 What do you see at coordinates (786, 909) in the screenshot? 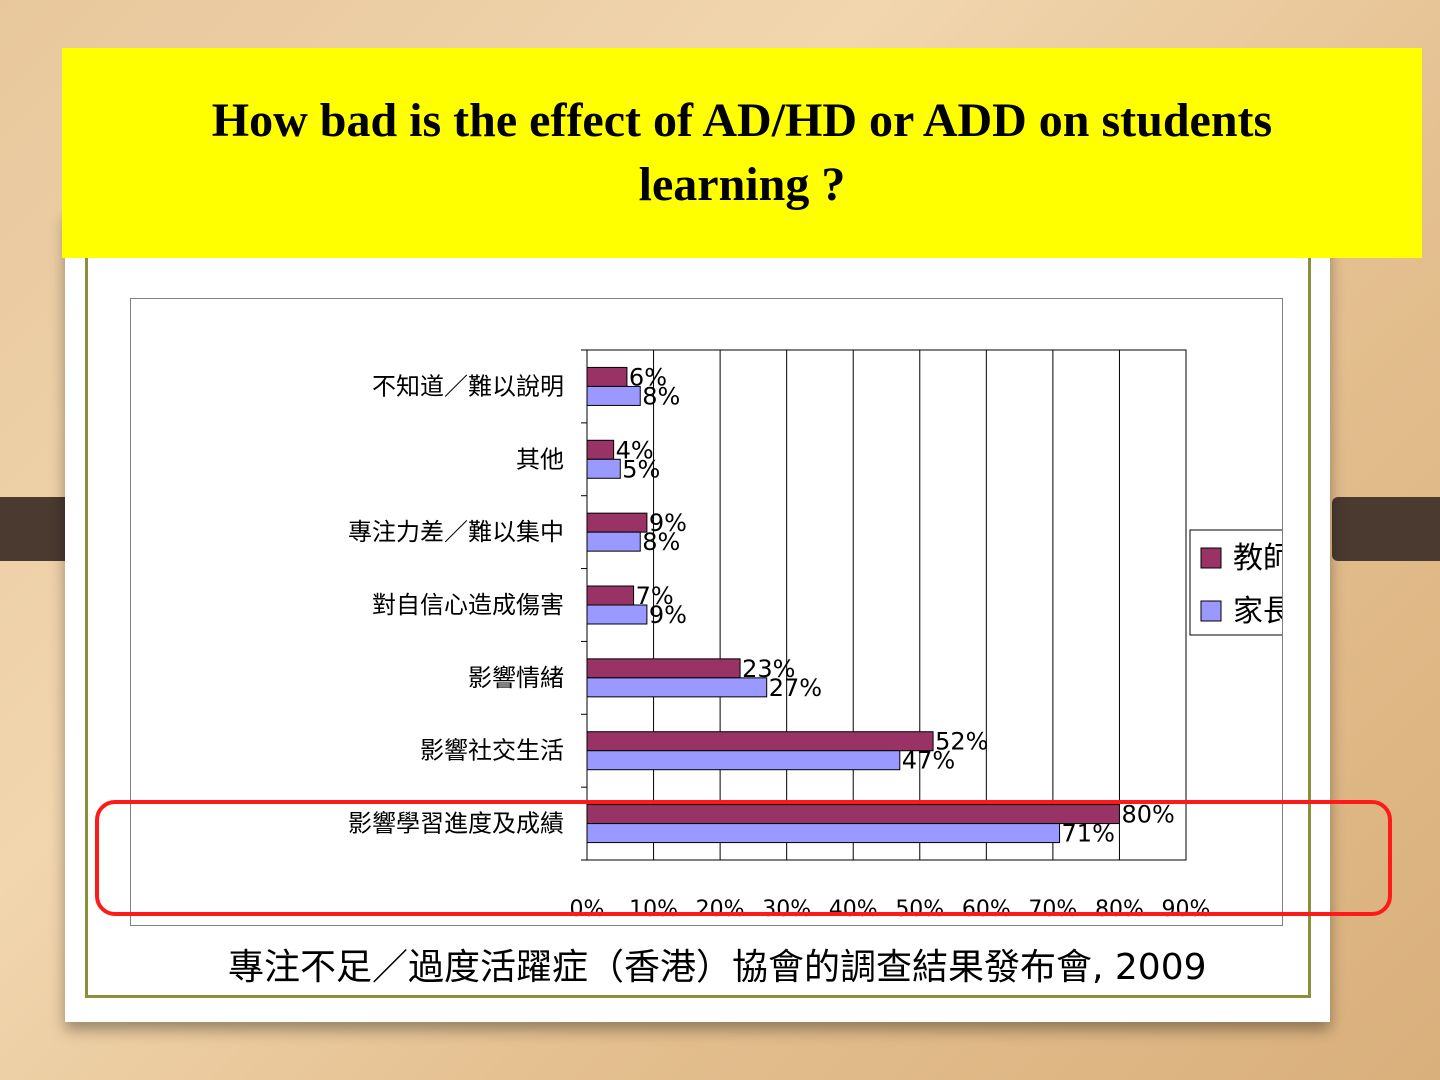
I see `x-tick-label: 30%` at bounding box center [786, 909].